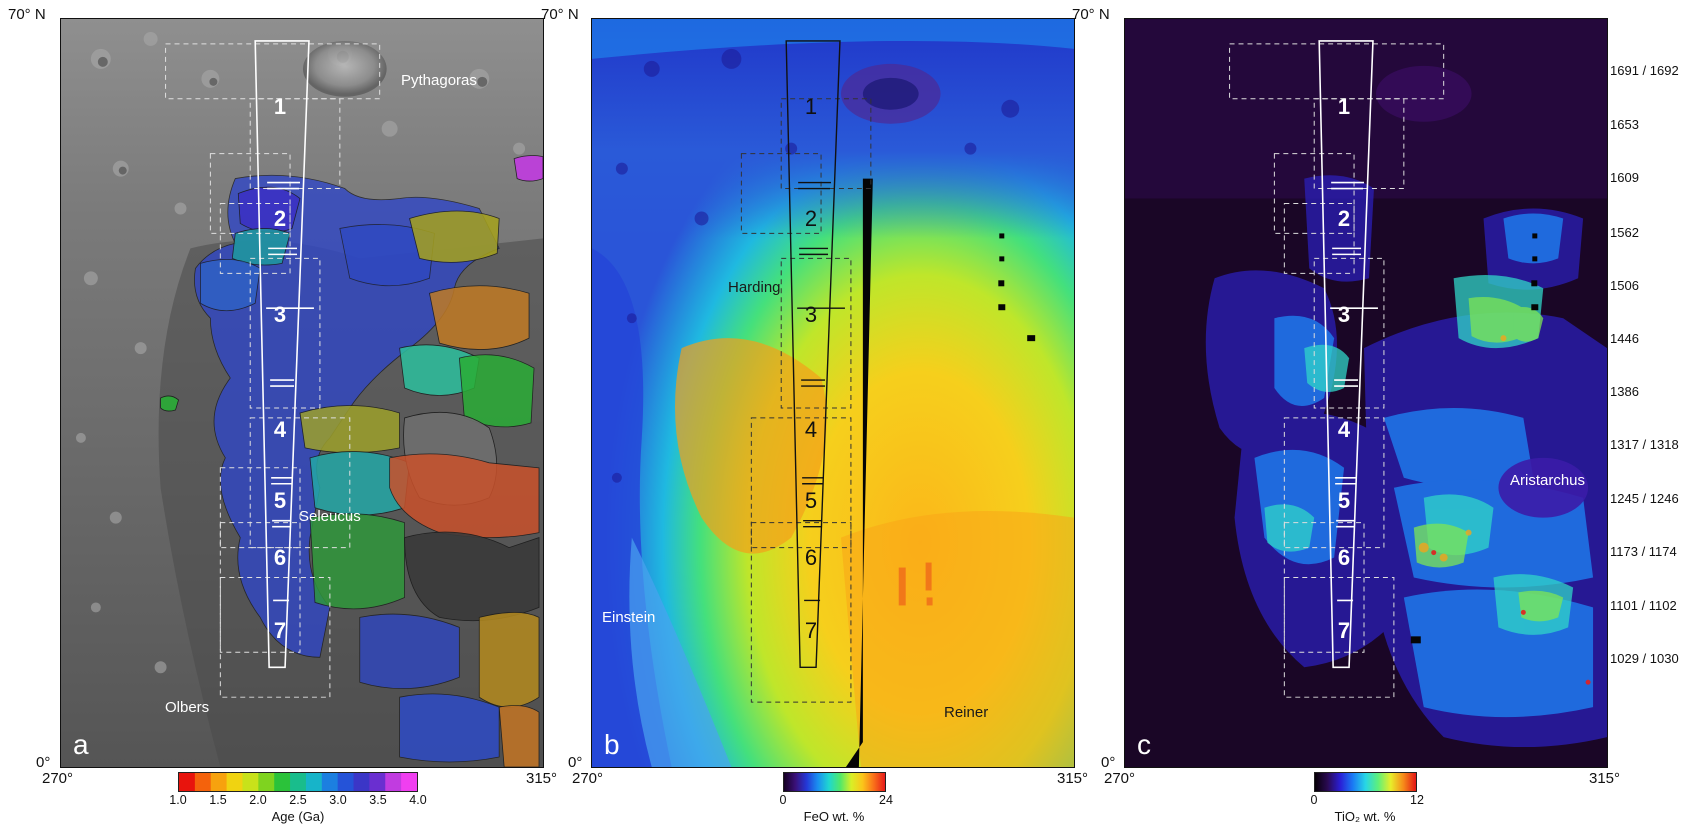 Image resolution: width=1694 pixels, height=828 pixels. What do you see at coordinates (542, 778) in the screenshot?
I see `lon-label-right-a: 315°` at bounding box center [542, 778].